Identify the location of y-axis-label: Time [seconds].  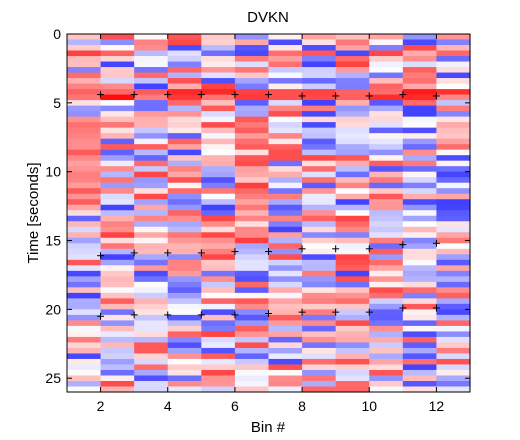
(33, 212).